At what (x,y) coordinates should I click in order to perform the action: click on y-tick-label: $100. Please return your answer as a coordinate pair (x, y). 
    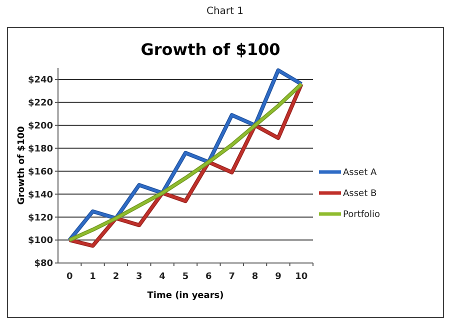
    Looking at the image, I should click on (40, 241).